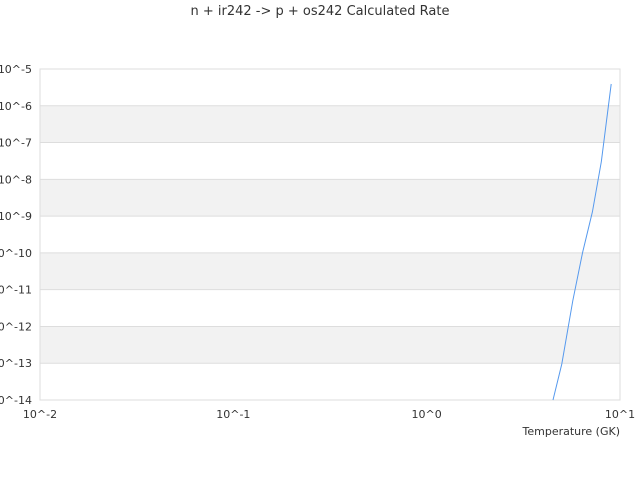  What do you see at coordinates (16, 106) in the screenshot?
I see `y-tick-label: 10^-6` at bounding box center [16, 106].